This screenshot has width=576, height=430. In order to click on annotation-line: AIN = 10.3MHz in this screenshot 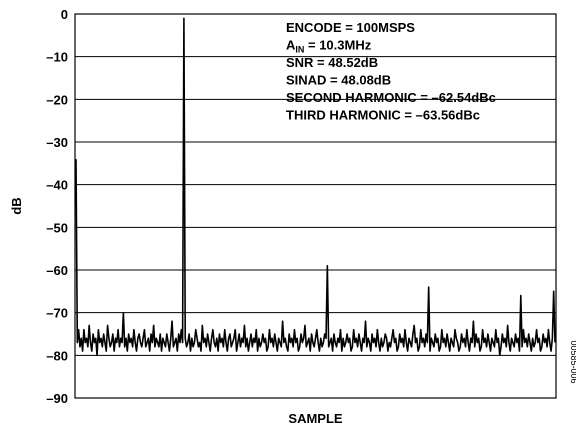, I will do `click(329, 46)`.